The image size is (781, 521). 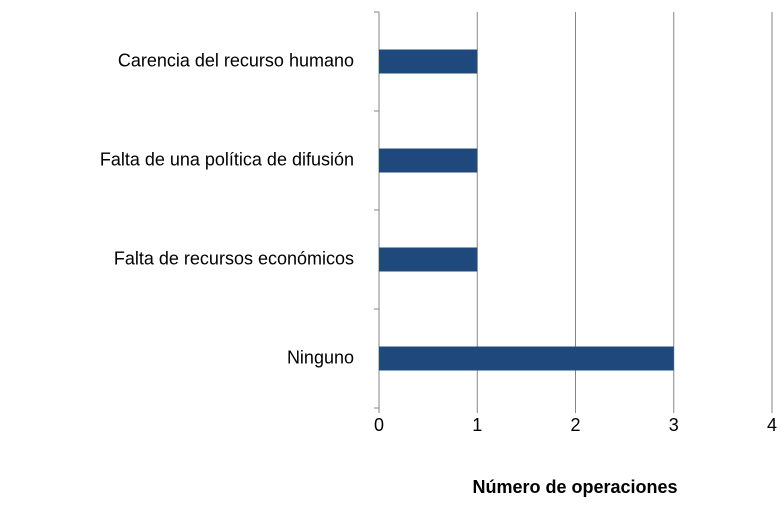 What do you see at coordinates (575, 425) in the screenshot?
I see `x-tick-label: 2` at bounding box center [575, 425].